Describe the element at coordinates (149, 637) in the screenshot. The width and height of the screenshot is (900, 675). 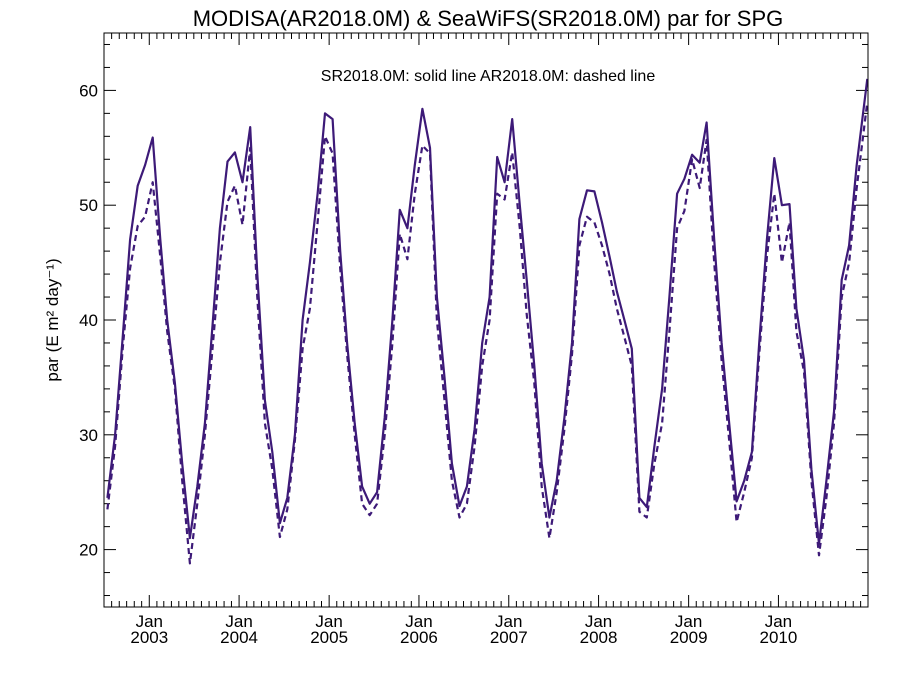
I see `x-tick-year-label: 2003` at that location.